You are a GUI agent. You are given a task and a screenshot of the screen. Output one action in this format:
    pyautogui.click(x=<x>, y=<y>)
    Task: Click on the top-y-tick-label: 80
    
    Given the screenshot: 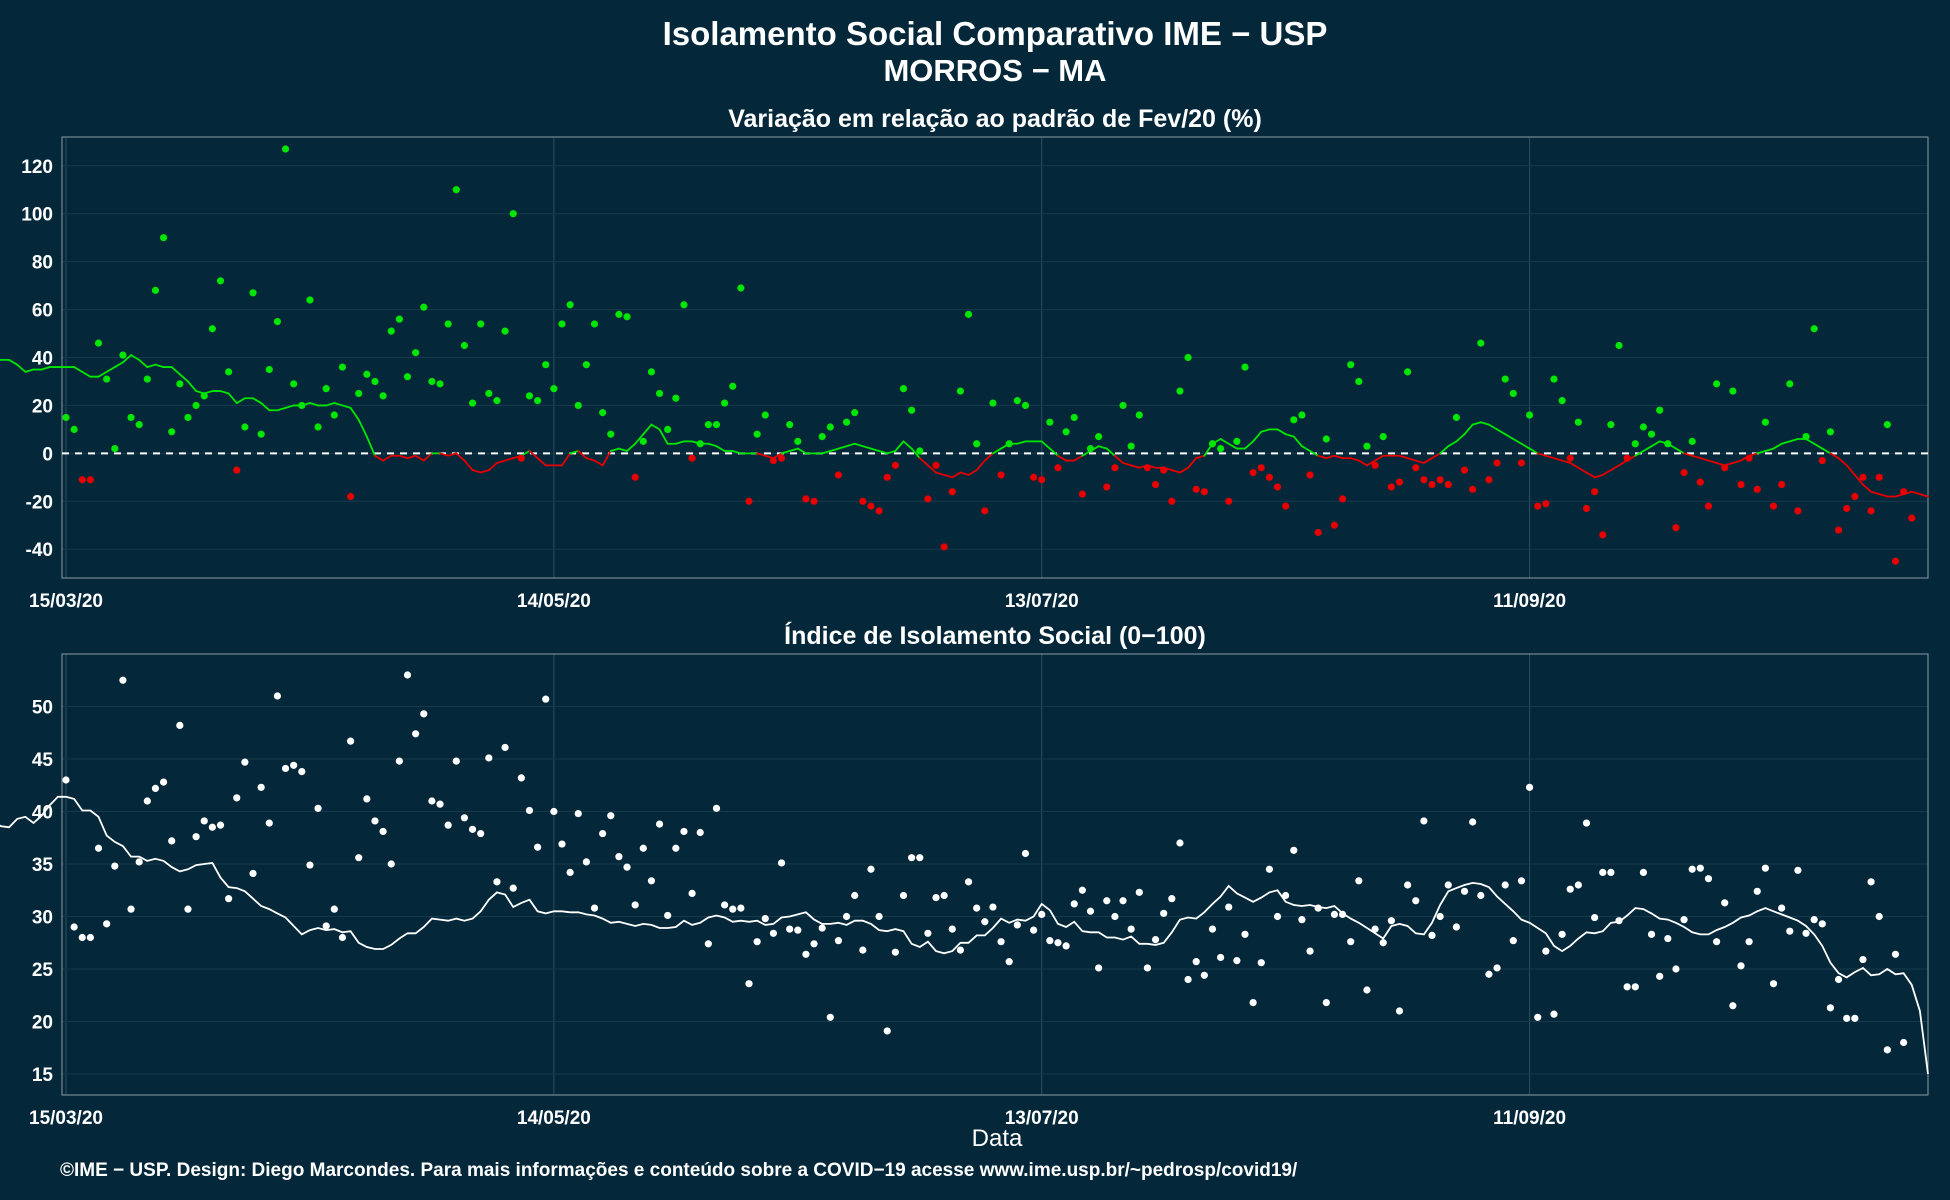 What is the action you would take?
    pyautogui.click(x=42, y=263)
    